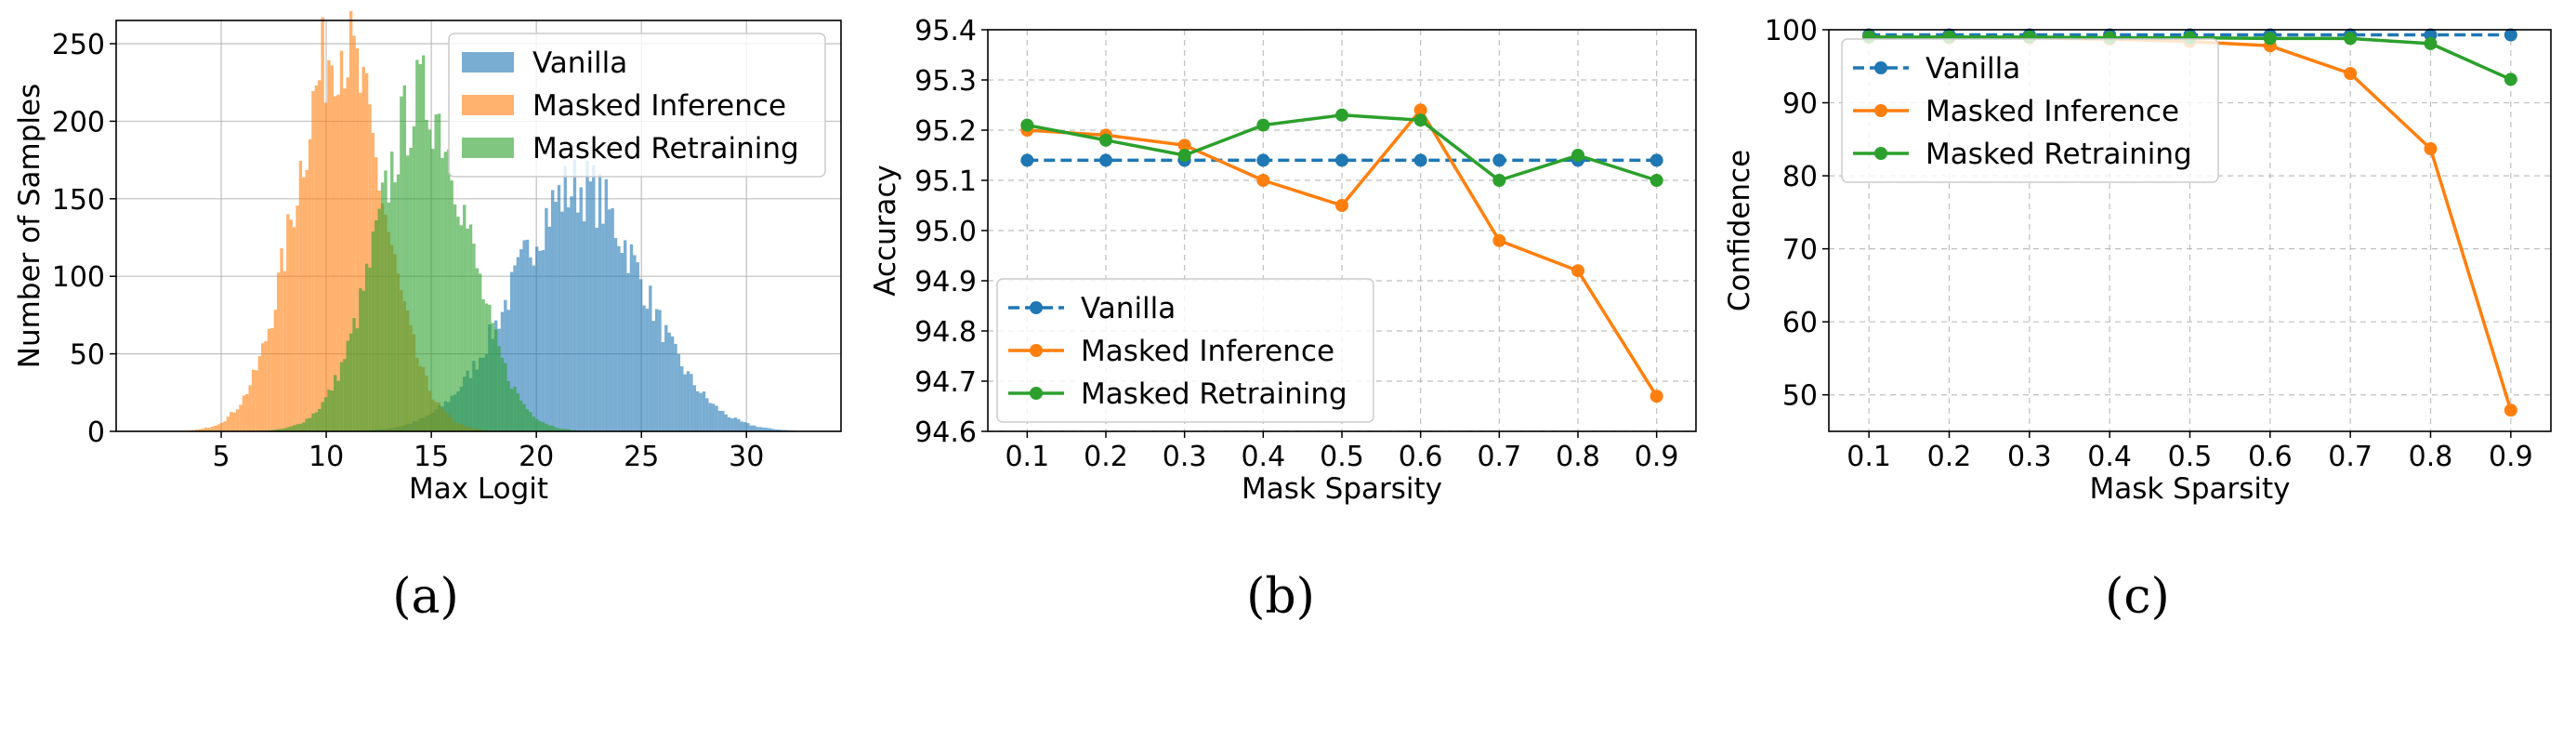 This screenshot has height=740, width=2576. What do you see at coordinates (945, 332) in the screenshot?
I see `y-tick-label: 94.8` at bounding box center [945, 332].